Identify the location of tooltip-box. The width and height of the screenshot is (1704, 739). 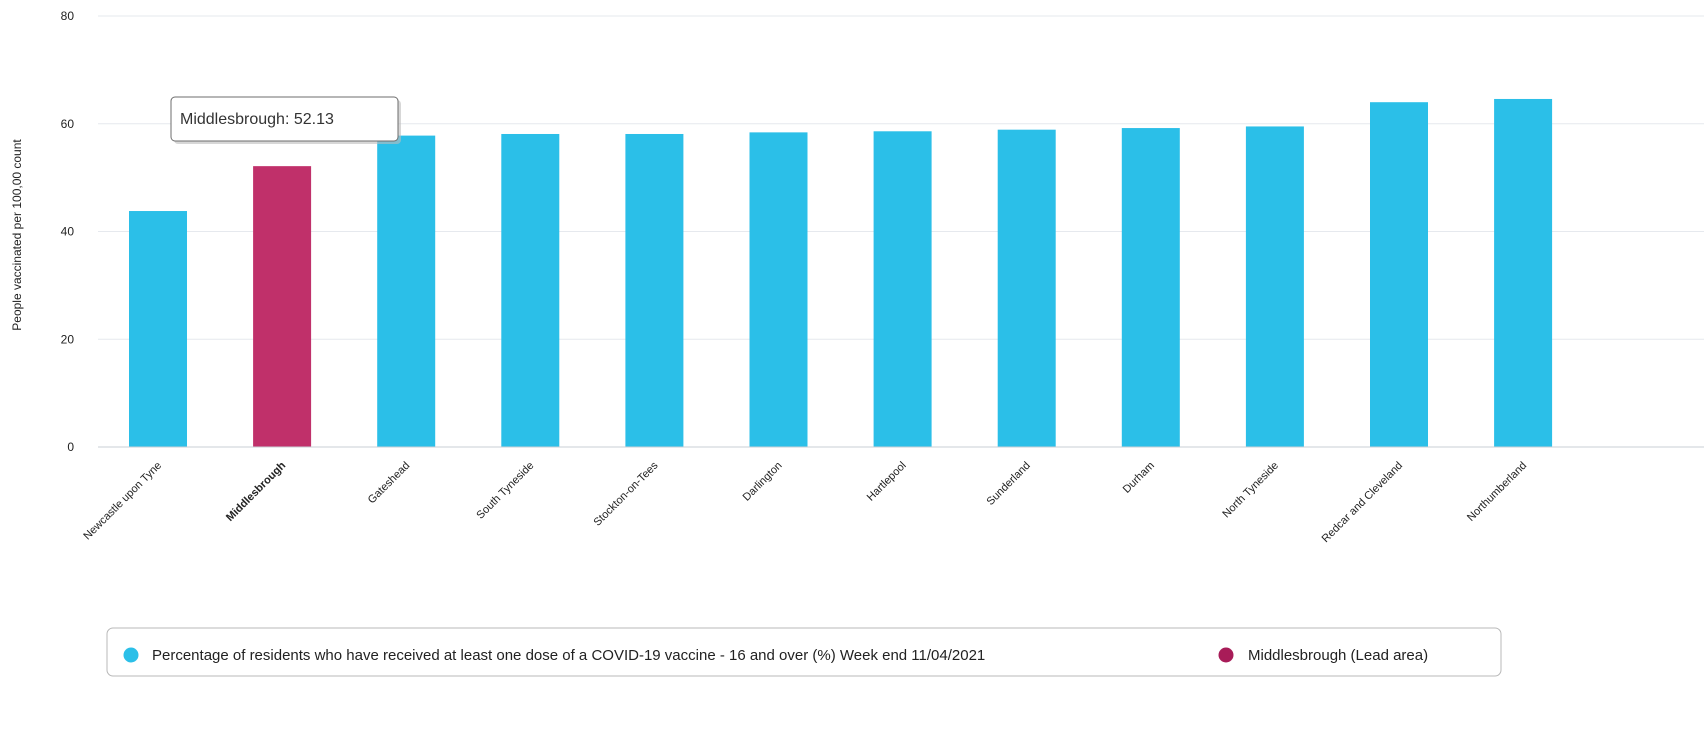
(284, 119).